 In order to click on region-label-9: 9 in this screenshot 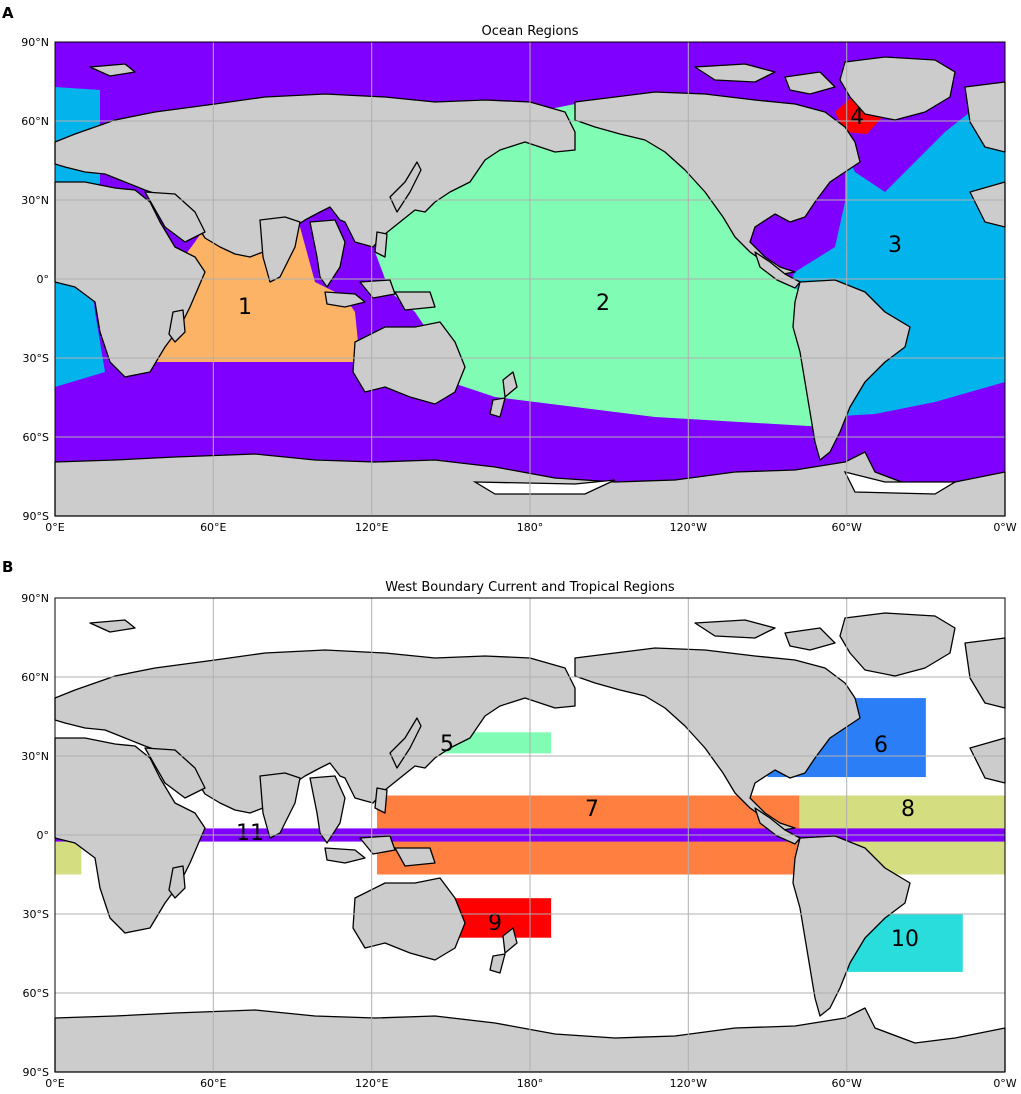, I will do `click(495, 923)`.